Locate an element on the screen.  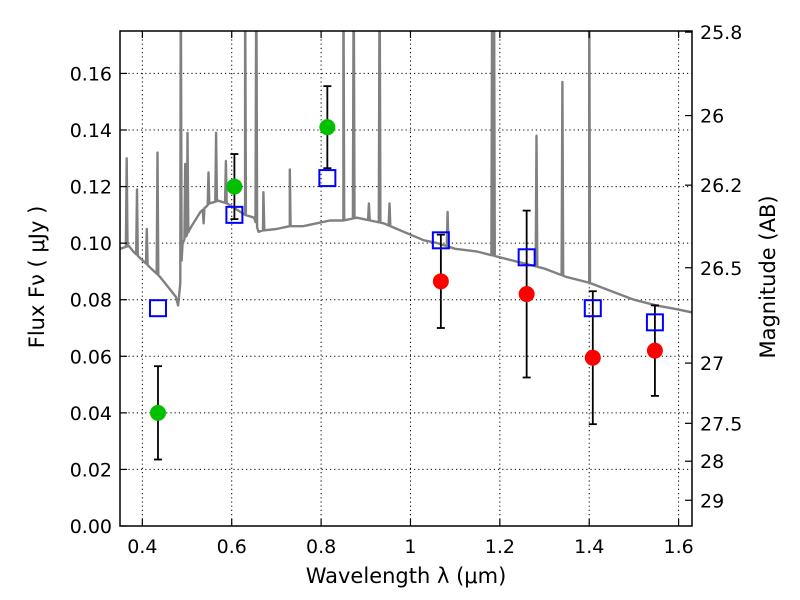
right-tick-label: 26.5 is located at coordinates (721, 269).